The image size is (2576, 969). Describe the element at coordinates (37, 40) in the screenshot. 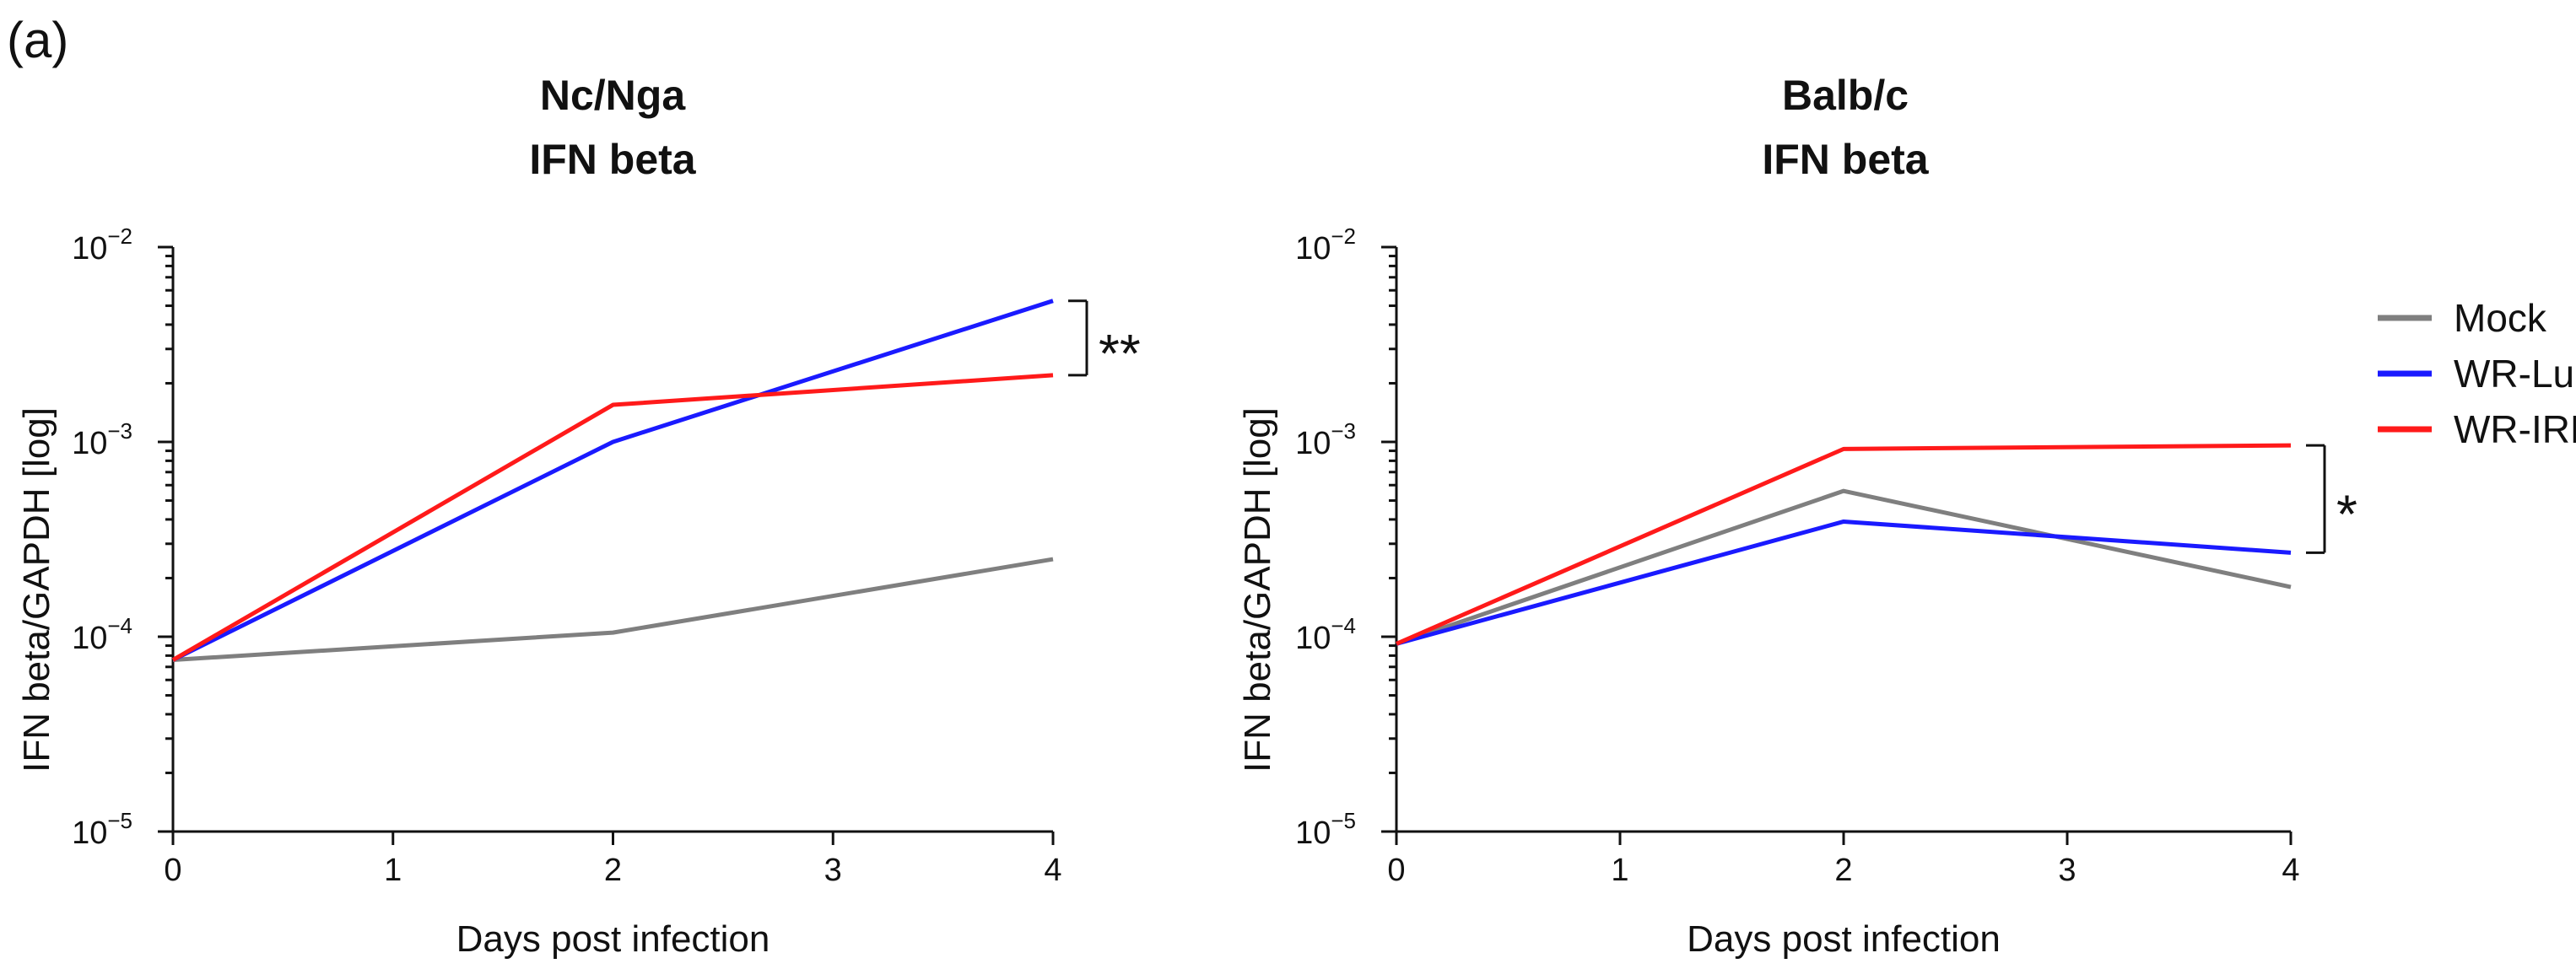

I see `panel-label: (a)` at that location.